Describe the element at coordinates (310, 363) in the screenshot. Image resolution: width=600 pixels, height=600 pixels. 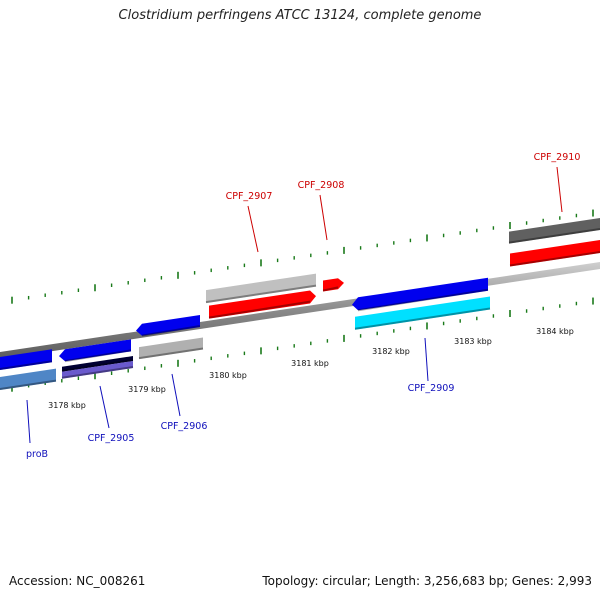
I see `kbp-tick-label: 3181 kbp` at that location.